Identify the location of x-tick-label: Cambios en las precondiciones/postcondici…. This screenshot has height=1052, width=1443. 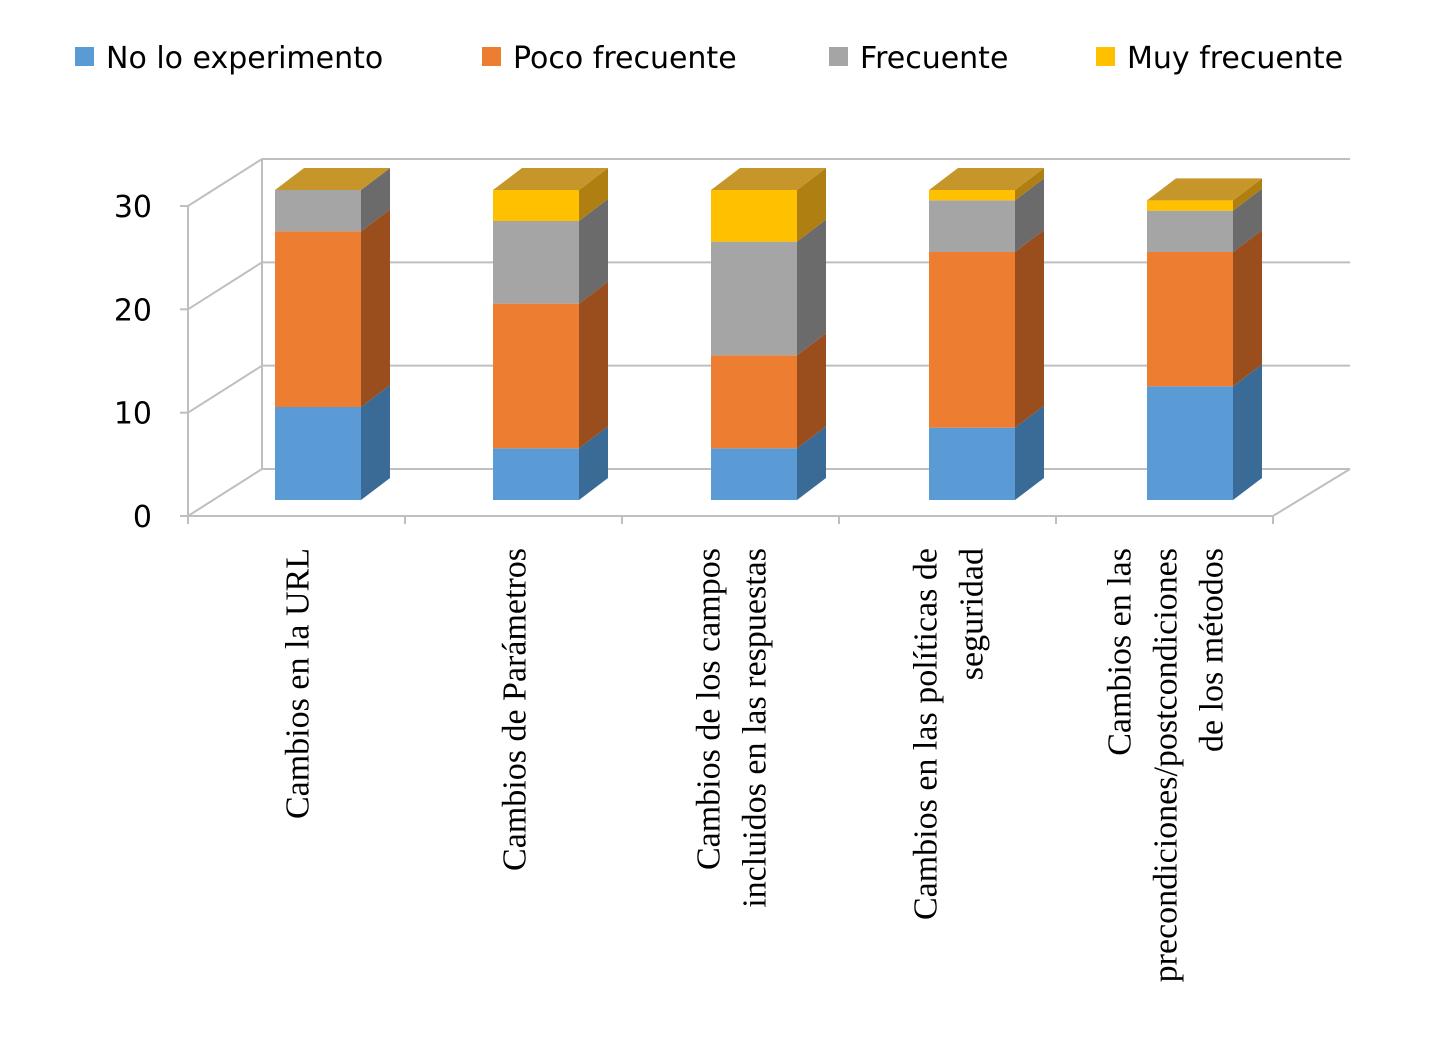
(1166, 765).